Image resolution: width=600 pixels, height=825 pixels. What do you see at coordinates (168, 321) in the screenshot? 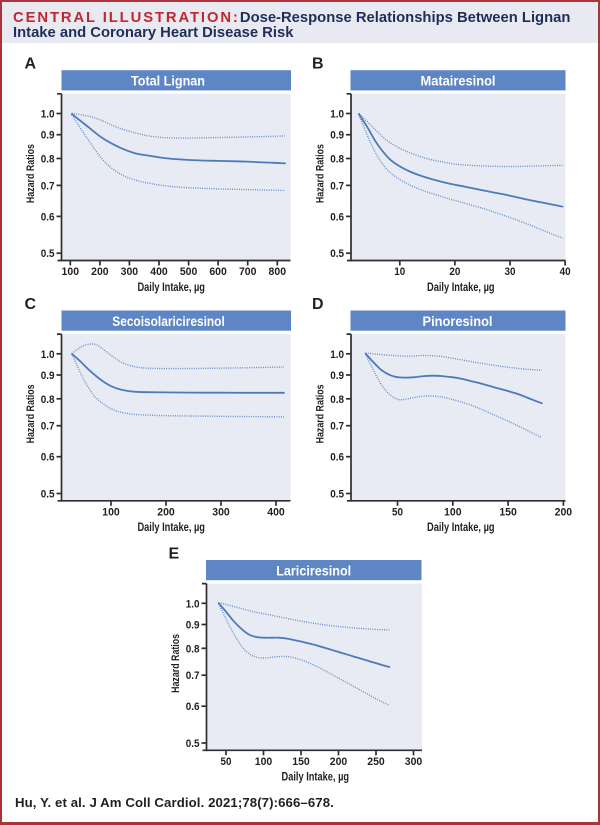
I see `svg-text: Secoisolariciresinol` at bounding box center [168, 321].